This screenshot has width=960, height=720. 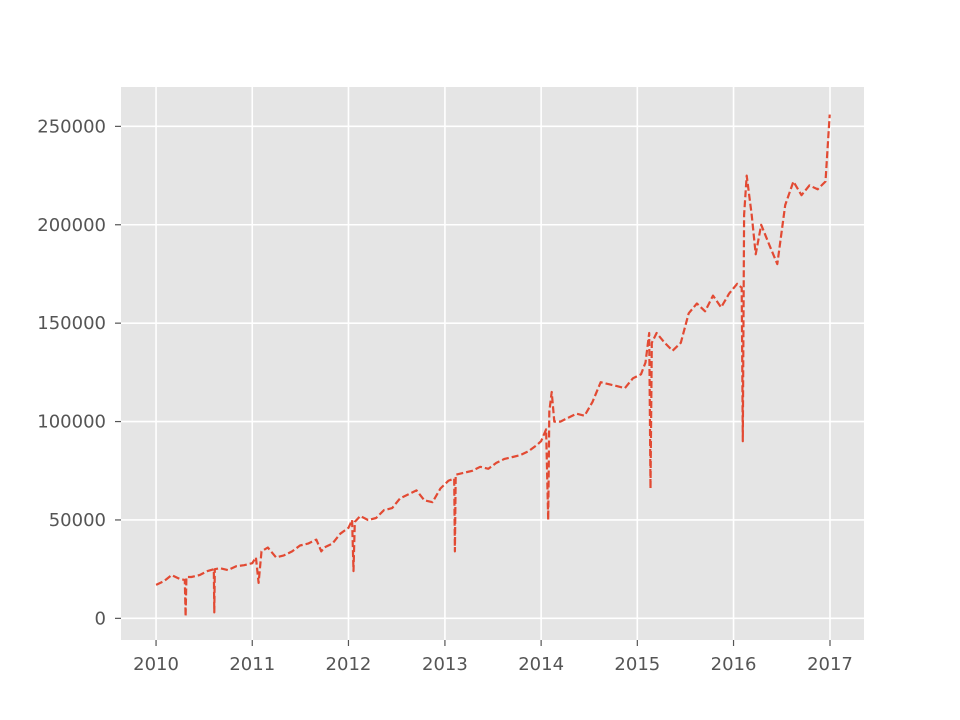 What do you see at coordinates (77, 520) in the screenshot?
I see `y-tick-label: 50000` at bounding box center [77, 520].